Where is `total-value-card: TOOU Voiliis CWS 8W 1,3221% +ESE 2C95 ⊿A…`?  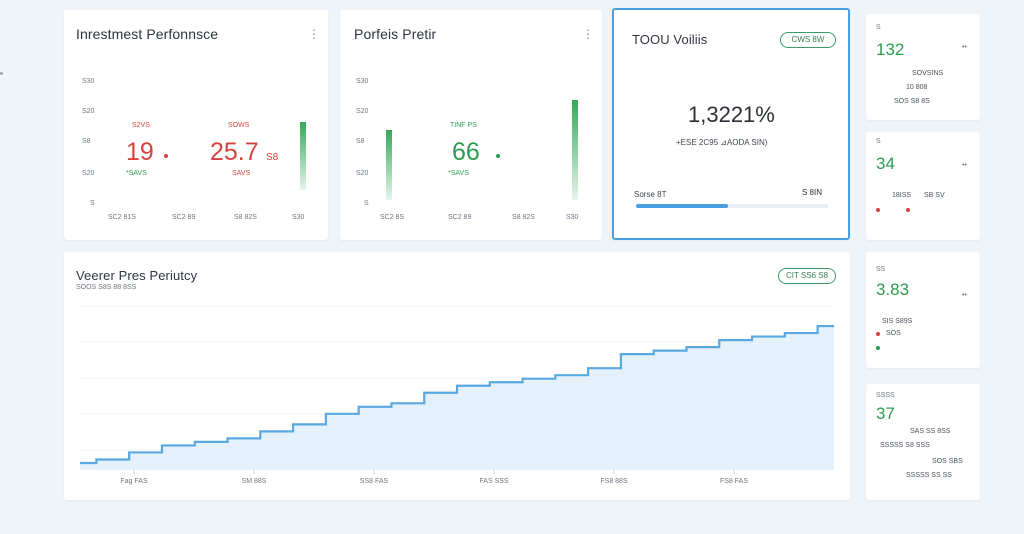
total-value-card: TOOU Voiliis CWS 8W 1,3221% +ESE 2C95 ⊿A… is located at coordinates (731, 124).